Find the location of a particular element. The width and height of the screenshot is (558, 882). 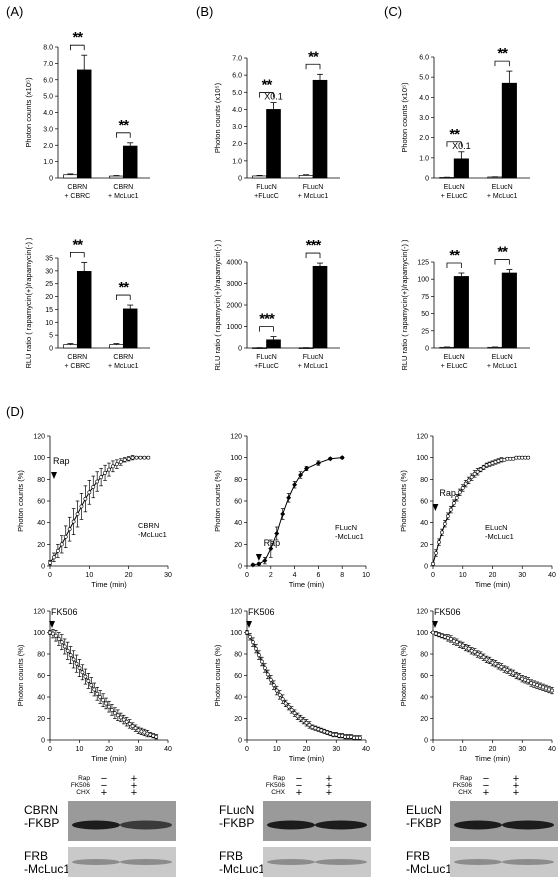

blot-sign: − is located at coordinates (299, 786).